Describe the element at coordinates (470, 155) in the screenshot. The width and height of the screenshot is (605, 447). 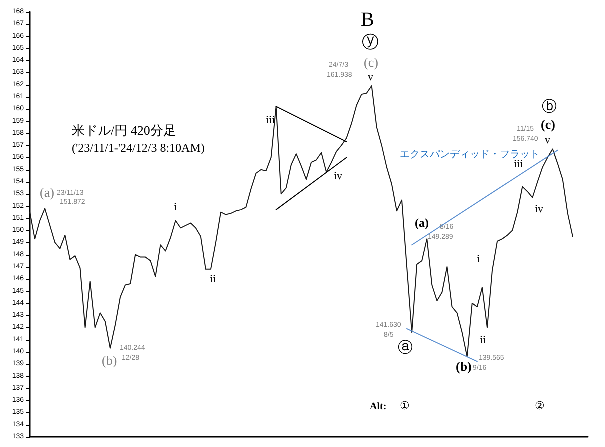
I see `annotation: エクスパンディッド・フラット` at that location.